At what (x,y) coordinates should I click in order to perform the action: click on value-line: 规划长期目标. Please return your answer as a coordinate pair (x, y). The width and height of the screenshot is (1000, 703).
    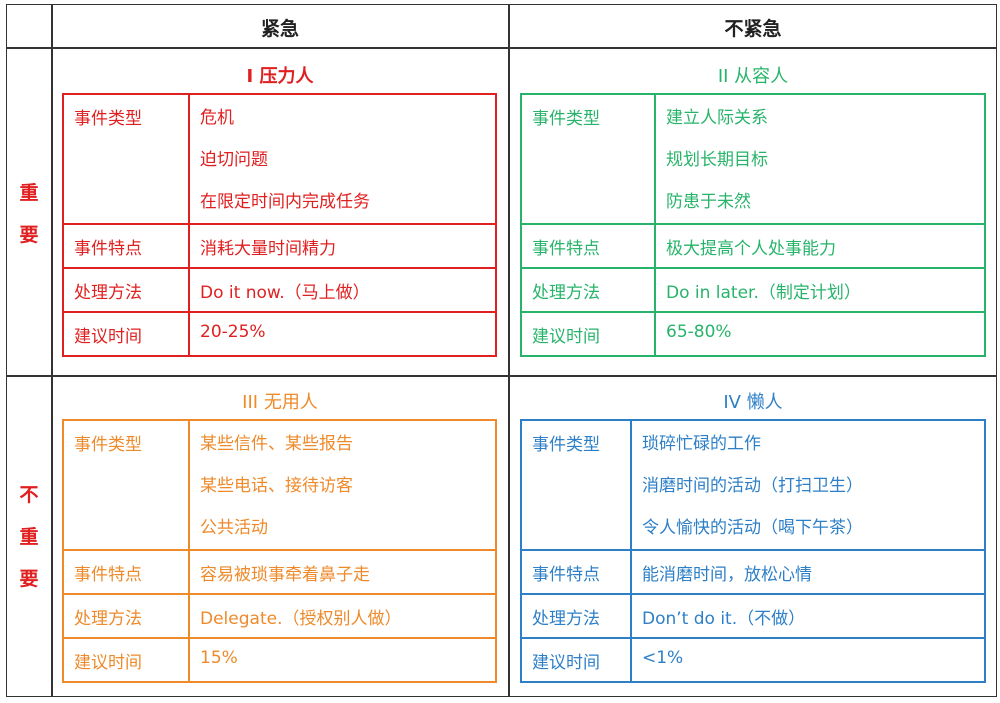
    Looking at the image, I should click on (717, 160).